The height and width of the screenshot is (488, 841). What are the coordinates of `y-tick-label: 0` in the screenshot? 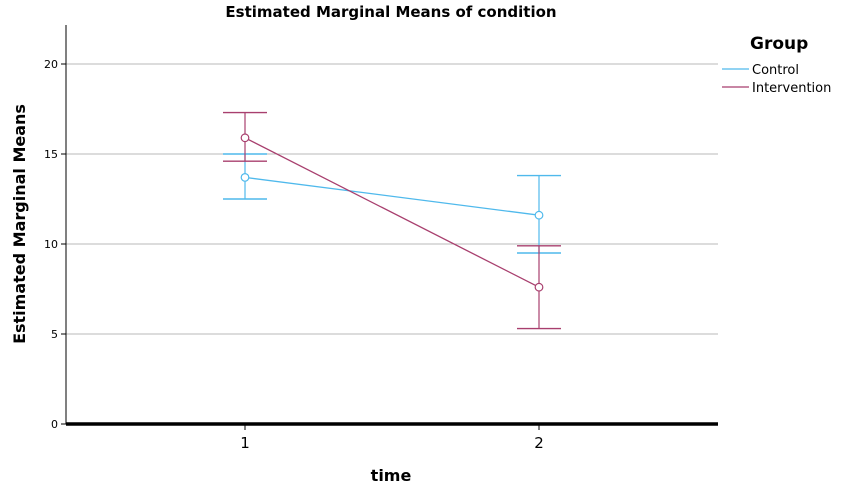 It's located at (54, 424).